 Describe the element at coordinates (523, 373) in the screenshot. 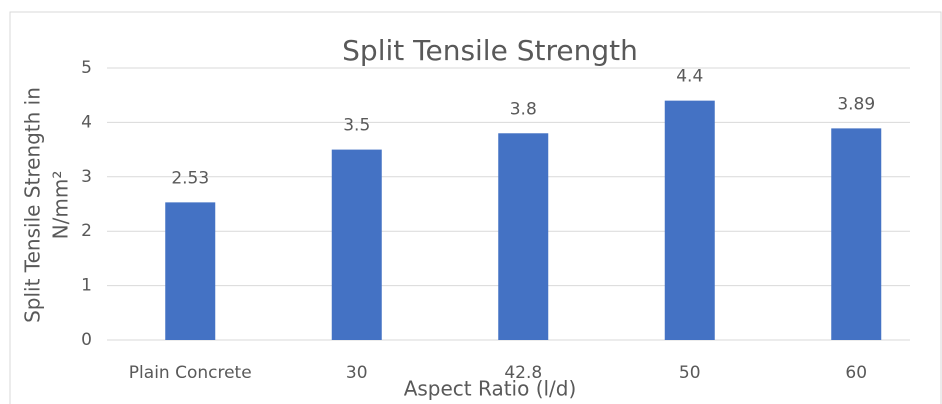

I see `x-tick-label: 42.8` at that location.